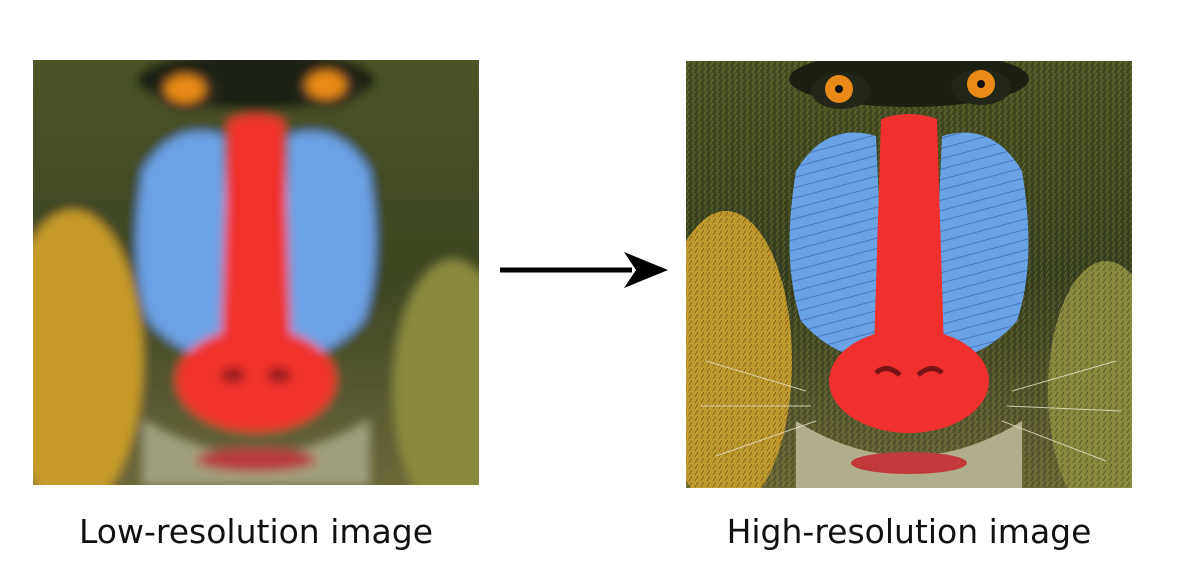 Image resolution: width=1186 pixels, height=580 pixels. I want to click on high-resolution-caption: High-resolution image, so click(909, 531).